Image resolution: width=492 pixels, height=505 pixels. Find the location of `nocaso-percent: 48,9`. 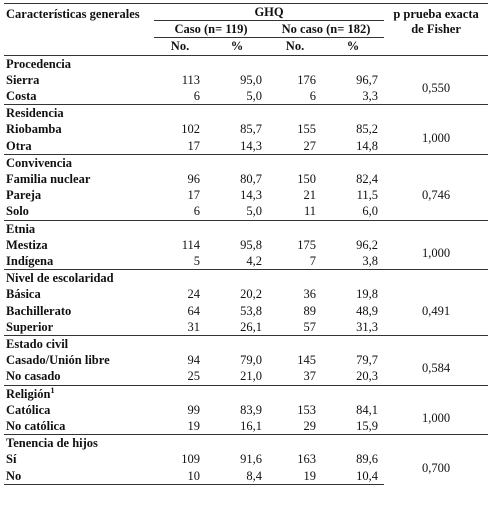

nocaso-percent: 48,9 is located at coordinates (367, 310).